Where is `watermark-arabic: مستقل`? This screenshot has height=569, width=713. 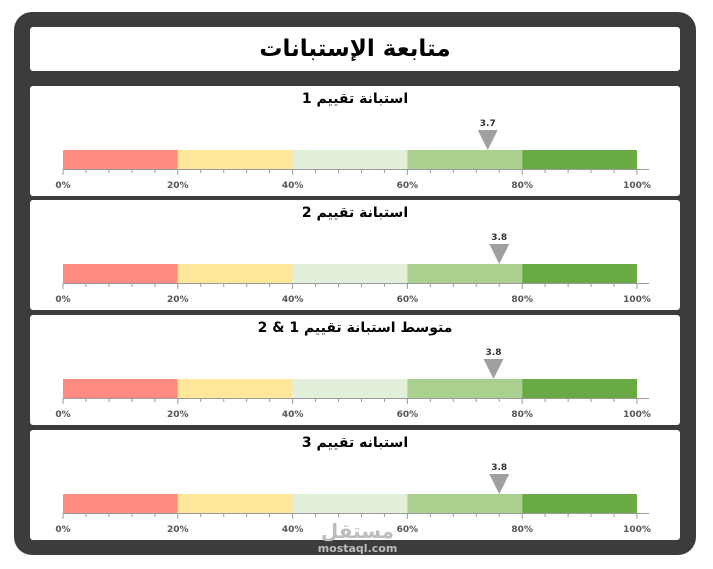 watermark-arabic: مستقل is located at coordinates (357, 531).